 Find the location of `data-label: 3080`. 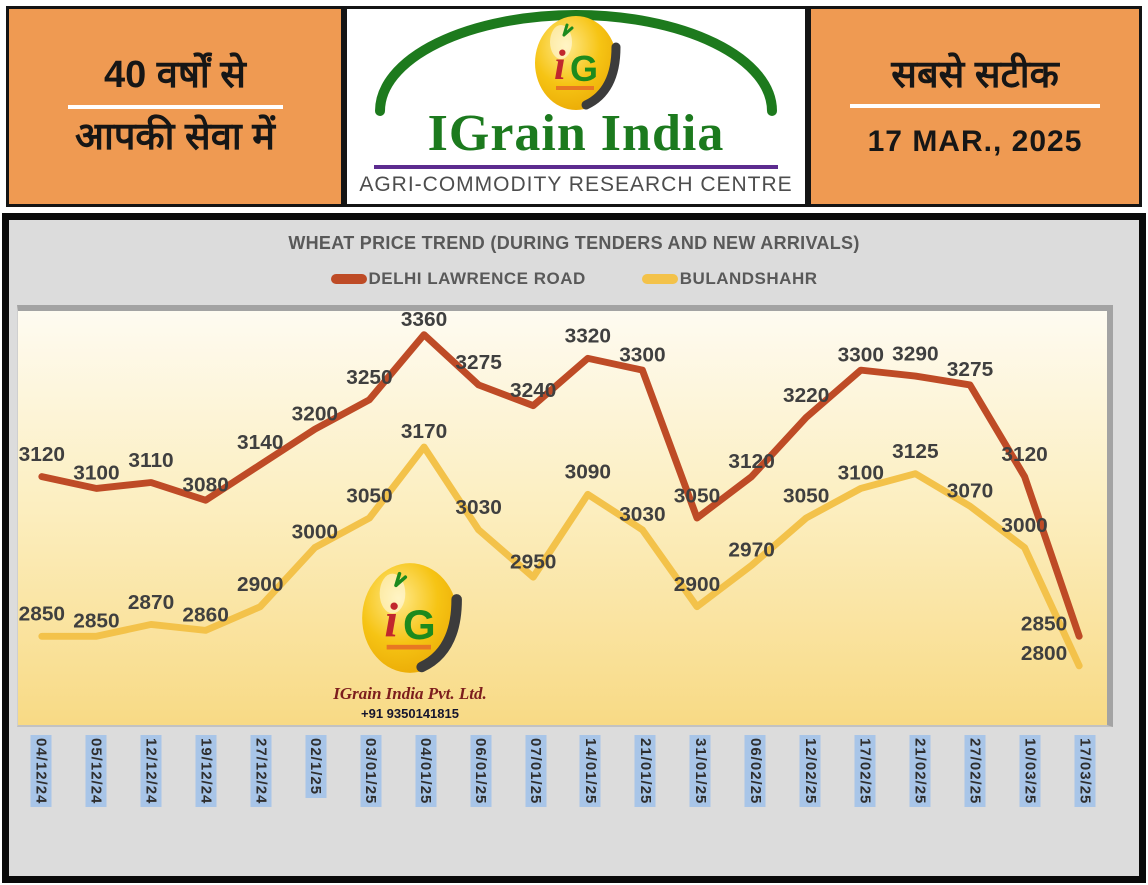

data-label: 3080 is located at coordinates (205, 485).